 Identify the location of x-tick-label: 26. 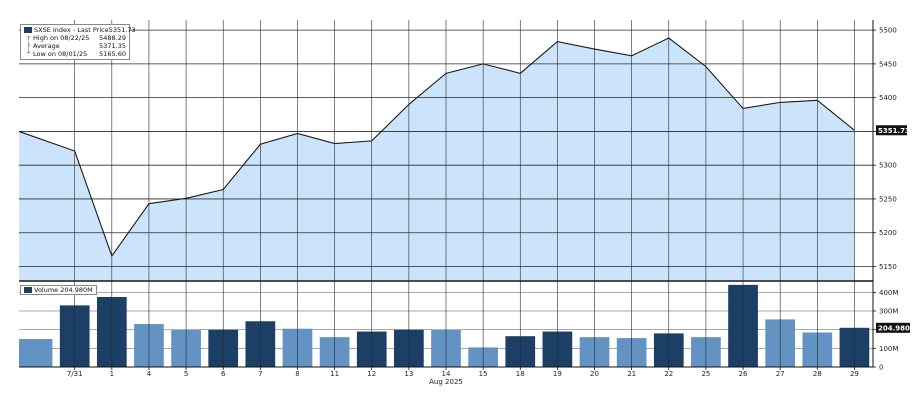
(743, 374).